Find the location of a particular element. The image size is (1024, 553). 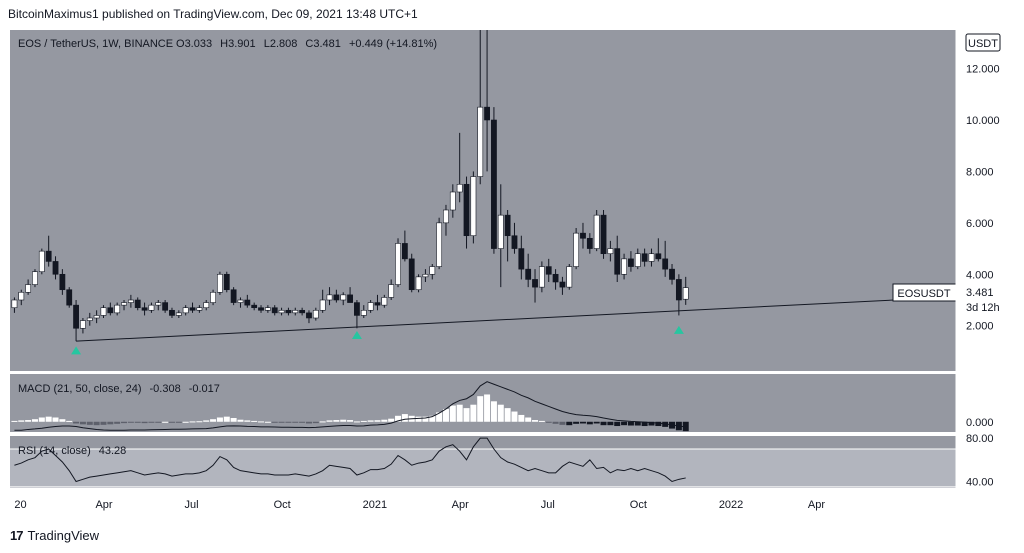

price-axis-label: 10.000 is located at coordinates (983, 121).